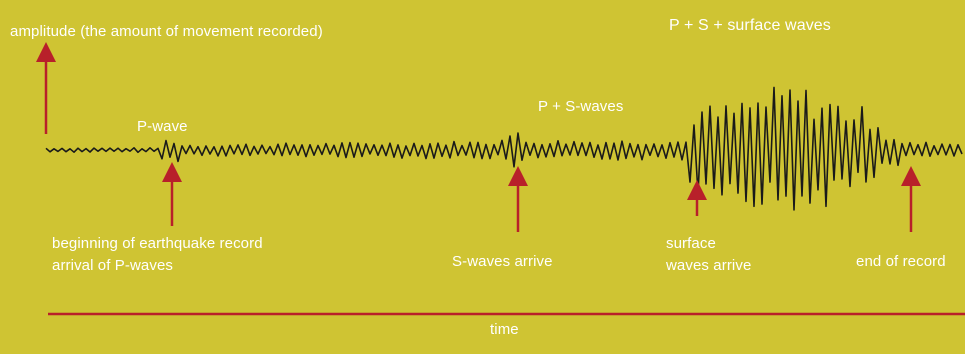  What do you see at coordinates (504, 329) in the screenshot?
I see `time-label: time` at bounding box center [504, 329].